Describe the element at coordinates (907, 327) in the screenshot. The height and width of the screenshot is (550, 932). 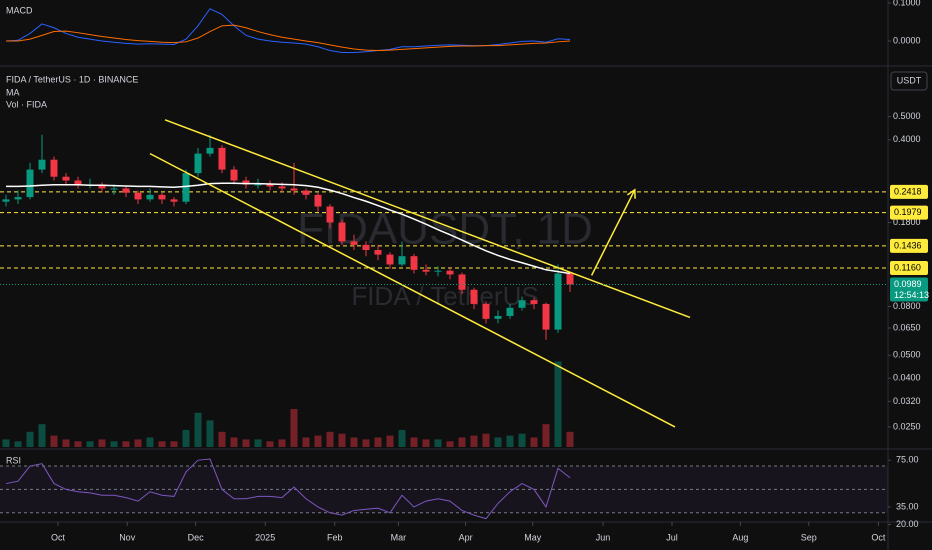
I see `y-tick-label: 0.0650` at that location.